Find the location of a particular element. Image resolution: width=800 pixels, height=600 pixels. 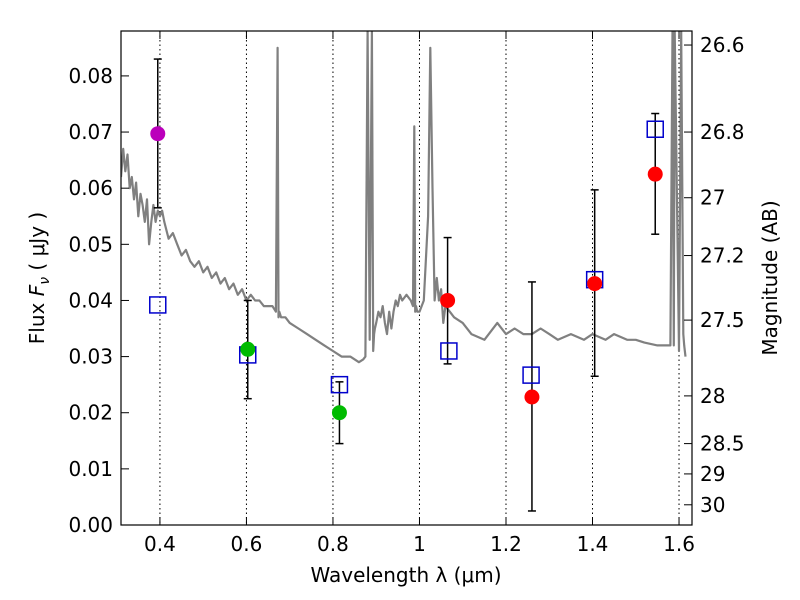

magnitude-tick-label: 28.5 is located at coordinates (722, 444).